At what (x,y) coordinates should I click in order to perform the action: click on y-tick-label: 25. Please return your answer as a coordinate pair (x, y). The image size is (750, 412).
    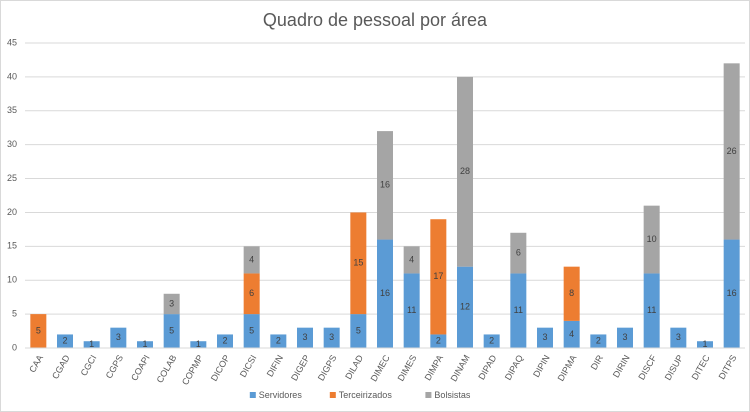
    Looking at the image, I should click on (12, 178).